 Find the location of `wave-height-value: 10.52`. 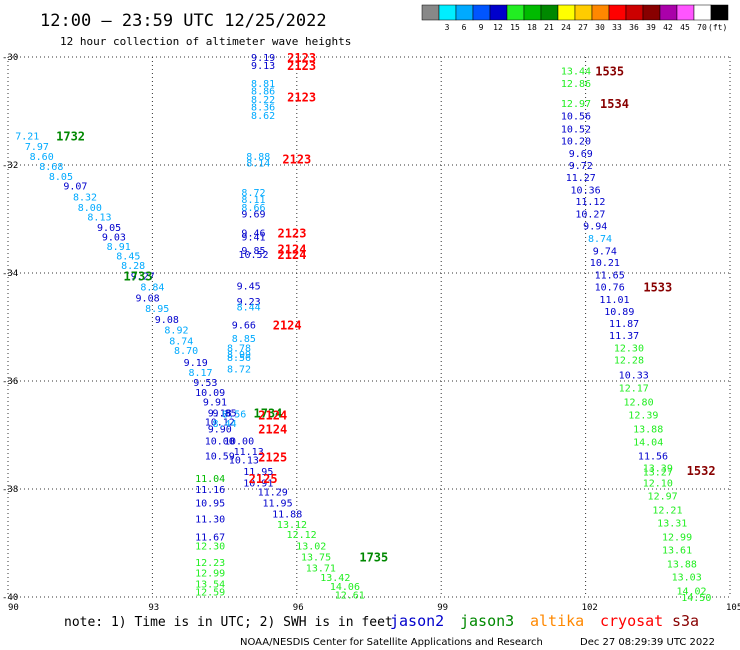

wave-height-value: 10.52 is located at coordinates (253, 255).